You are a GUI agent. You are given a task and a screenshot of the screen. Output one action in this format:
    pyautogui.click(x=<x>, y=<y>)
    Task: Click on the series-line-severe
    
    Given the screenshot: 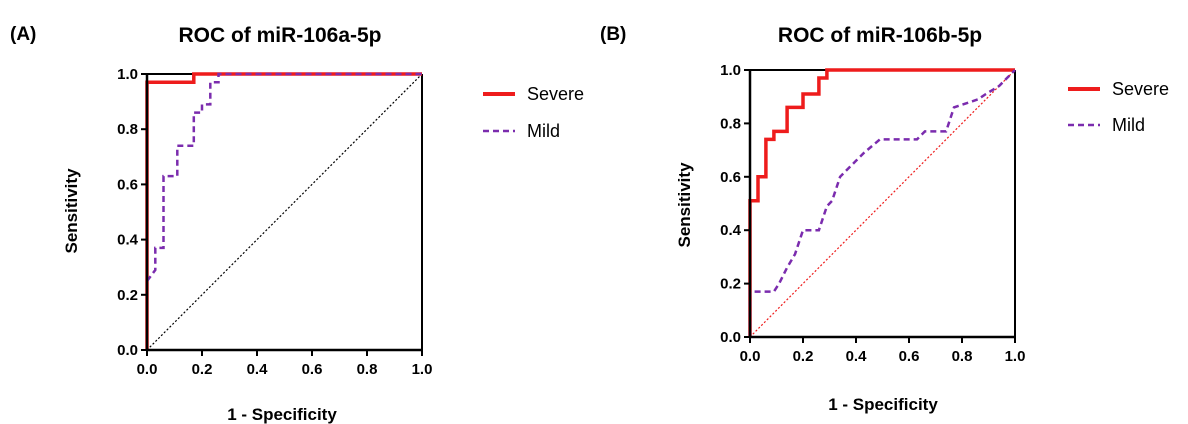 What is the action you would take?
    pyautogui.click(x=881, y=202)
    